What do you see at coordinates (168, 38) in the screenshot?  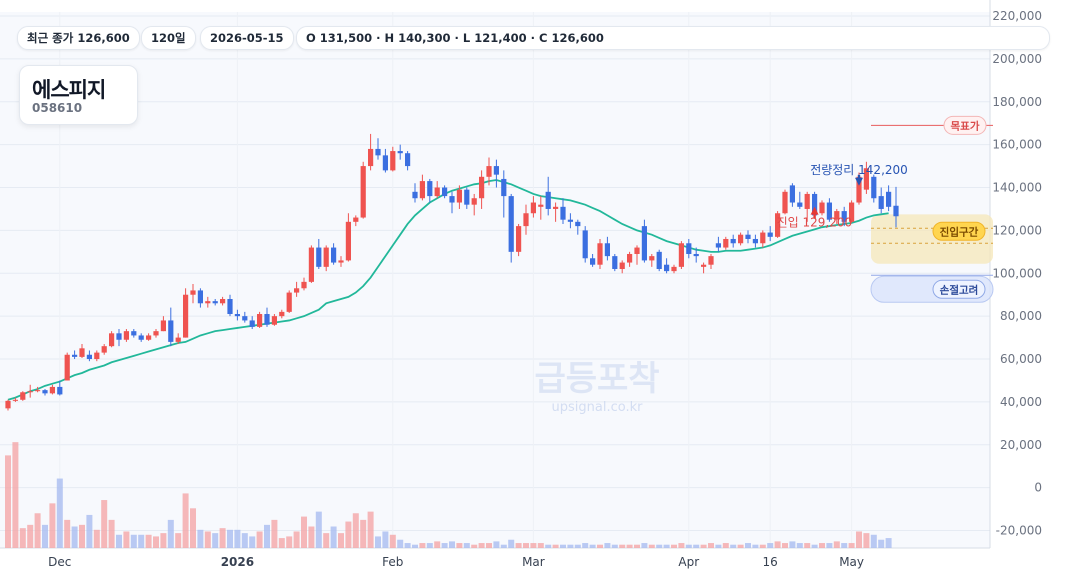 I see `period-badge: 120일` at bounding box center [168, 38].